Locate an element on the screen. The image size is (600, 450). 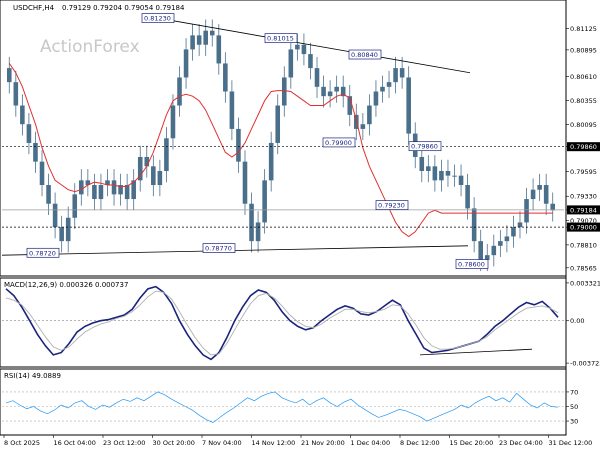
time-tick-label: 31 Dec 12:00 is located at coordinates (571, 443).